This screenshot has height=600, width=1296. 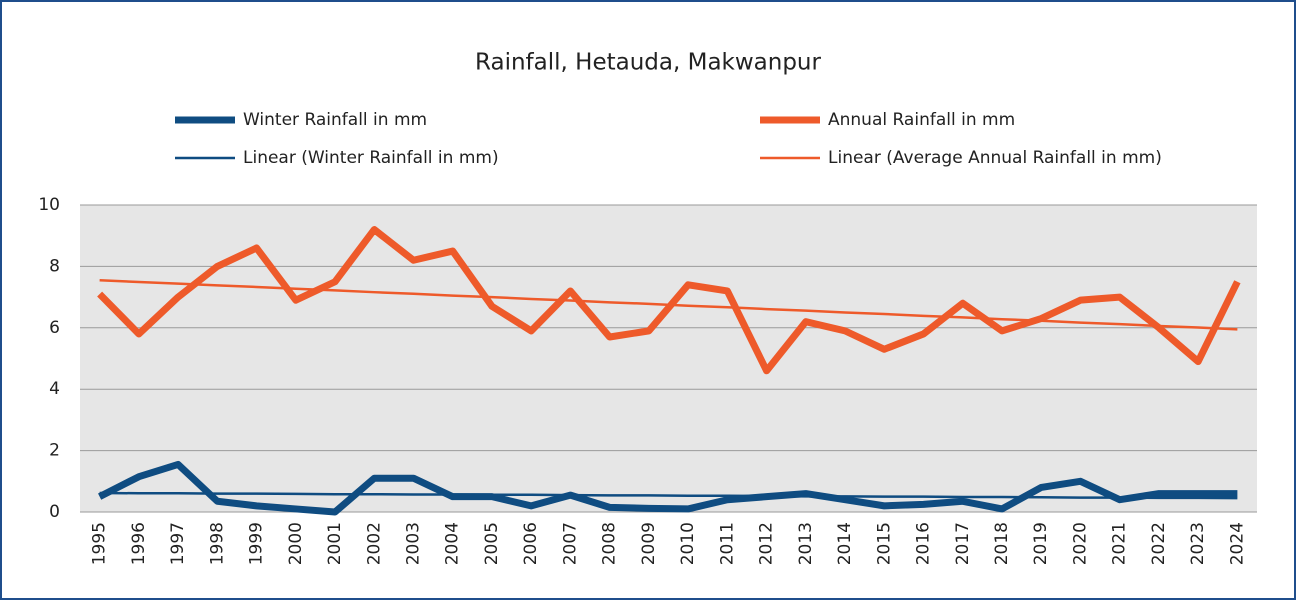 What do you see at coordinates (688, 543) in the screenshot?
I see `x-tick-label: 2010` at bounding box center [688, 543].